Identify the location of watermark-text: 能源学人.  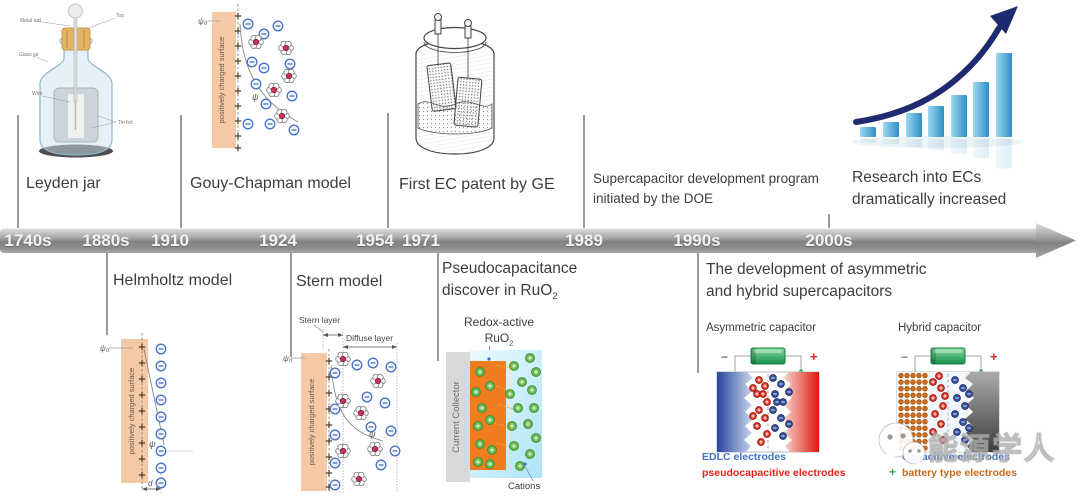
(991, 449).